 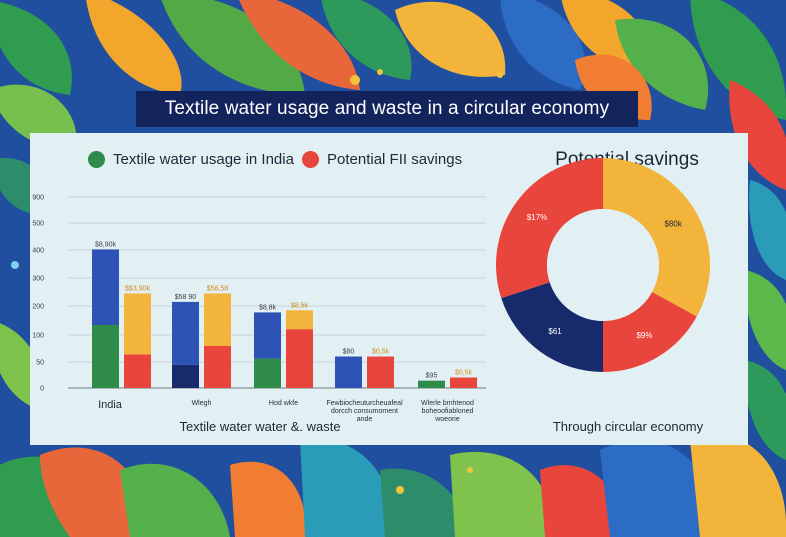 I want to click on bar-data-label: $8,90k, so click(x=106, y=244).